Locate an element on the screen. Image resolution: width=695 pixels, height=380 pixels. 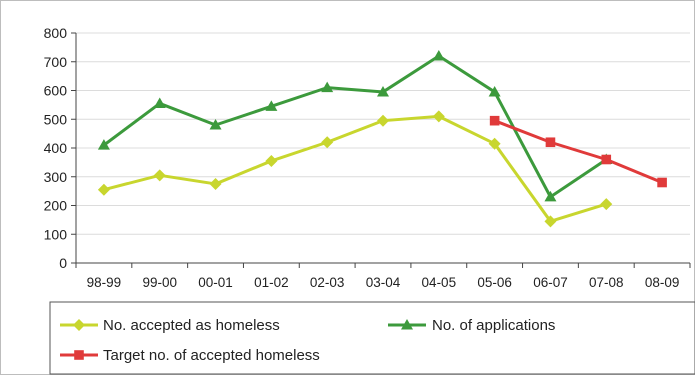
x-tick-label: 08-09 is located at coordinates (662, 282).